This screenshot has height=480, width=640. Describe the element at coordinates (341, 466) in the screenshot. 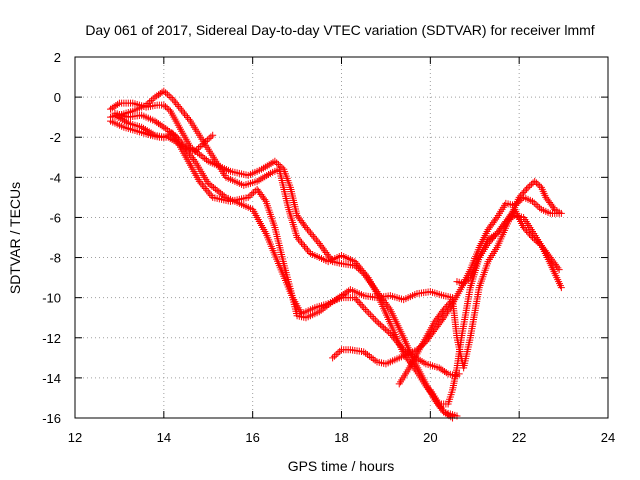

I see `x-axis-label: GPS time / hours` at that location.